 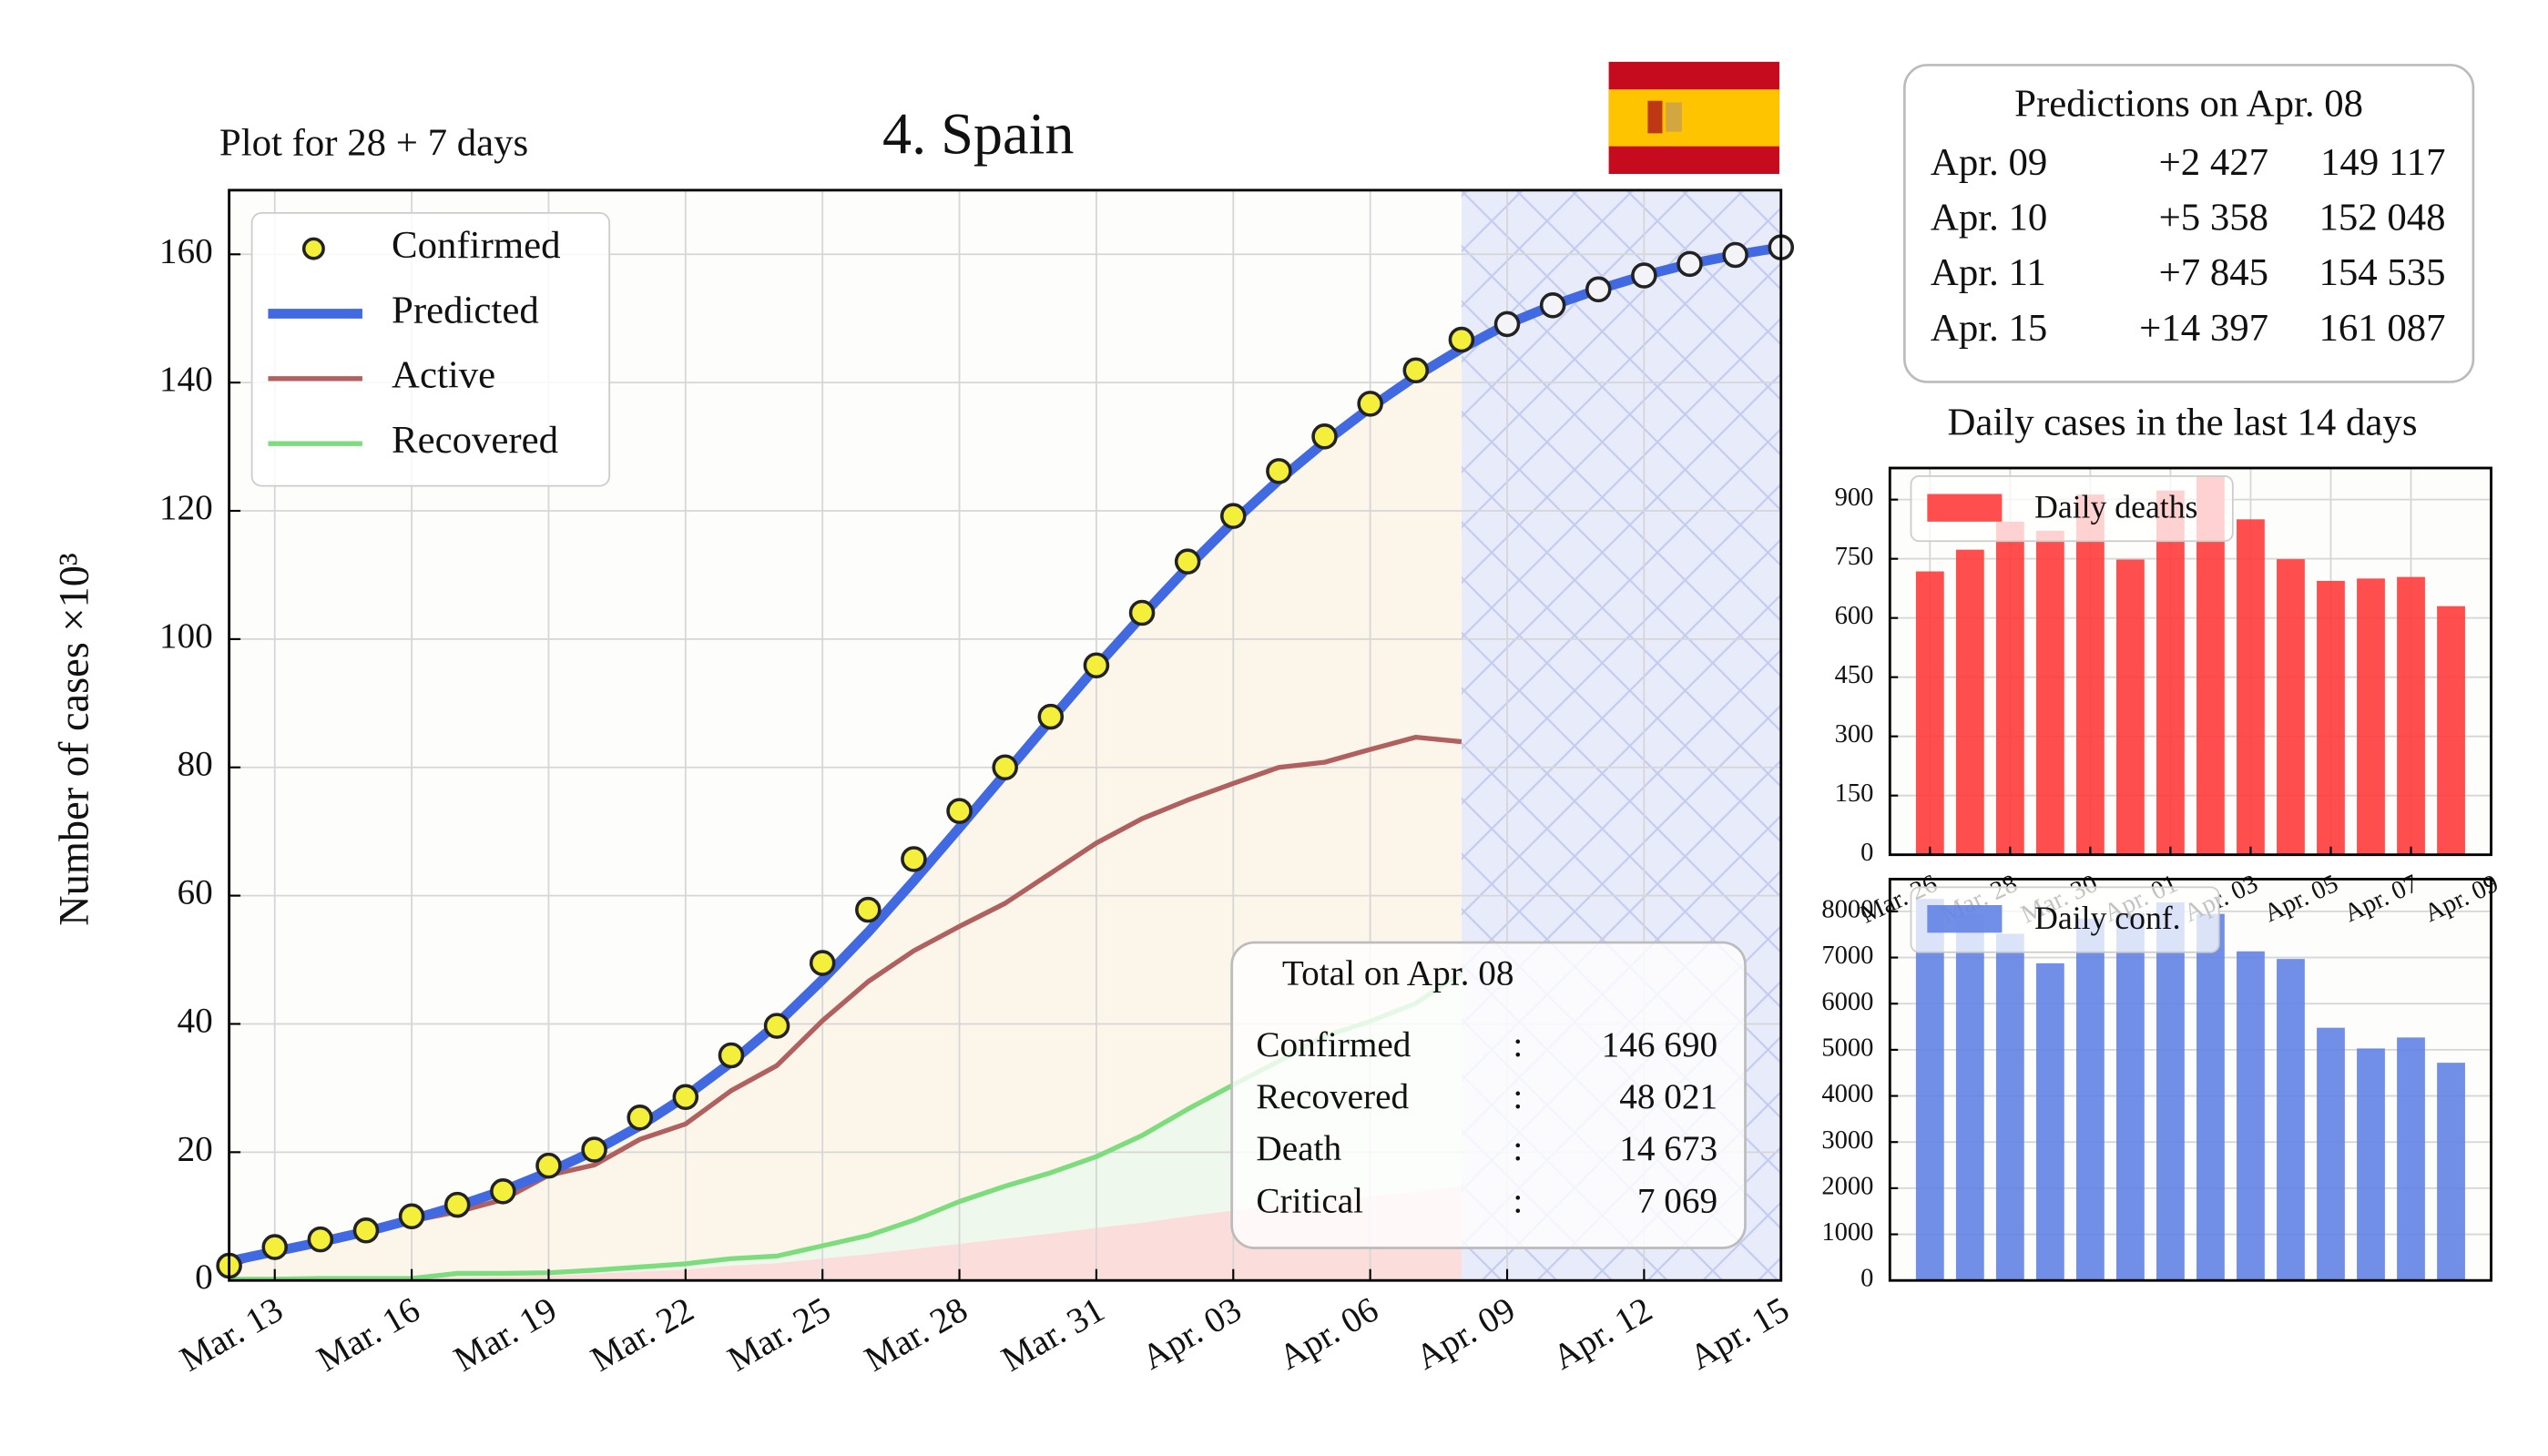 What do you see at coordinates (186, 507) in the screenshot?
I see `y-tick-label: 120` at bounding box center [186, 507].